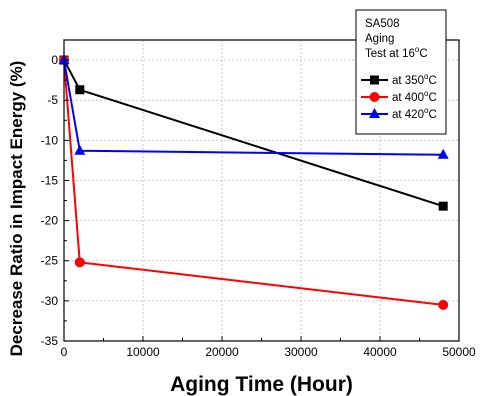 The height and width of the screenshot is (396, 494). Describe the element at coordinates (414, 96) in the screenshot. I see `legend-label: at 400oC` at that location.